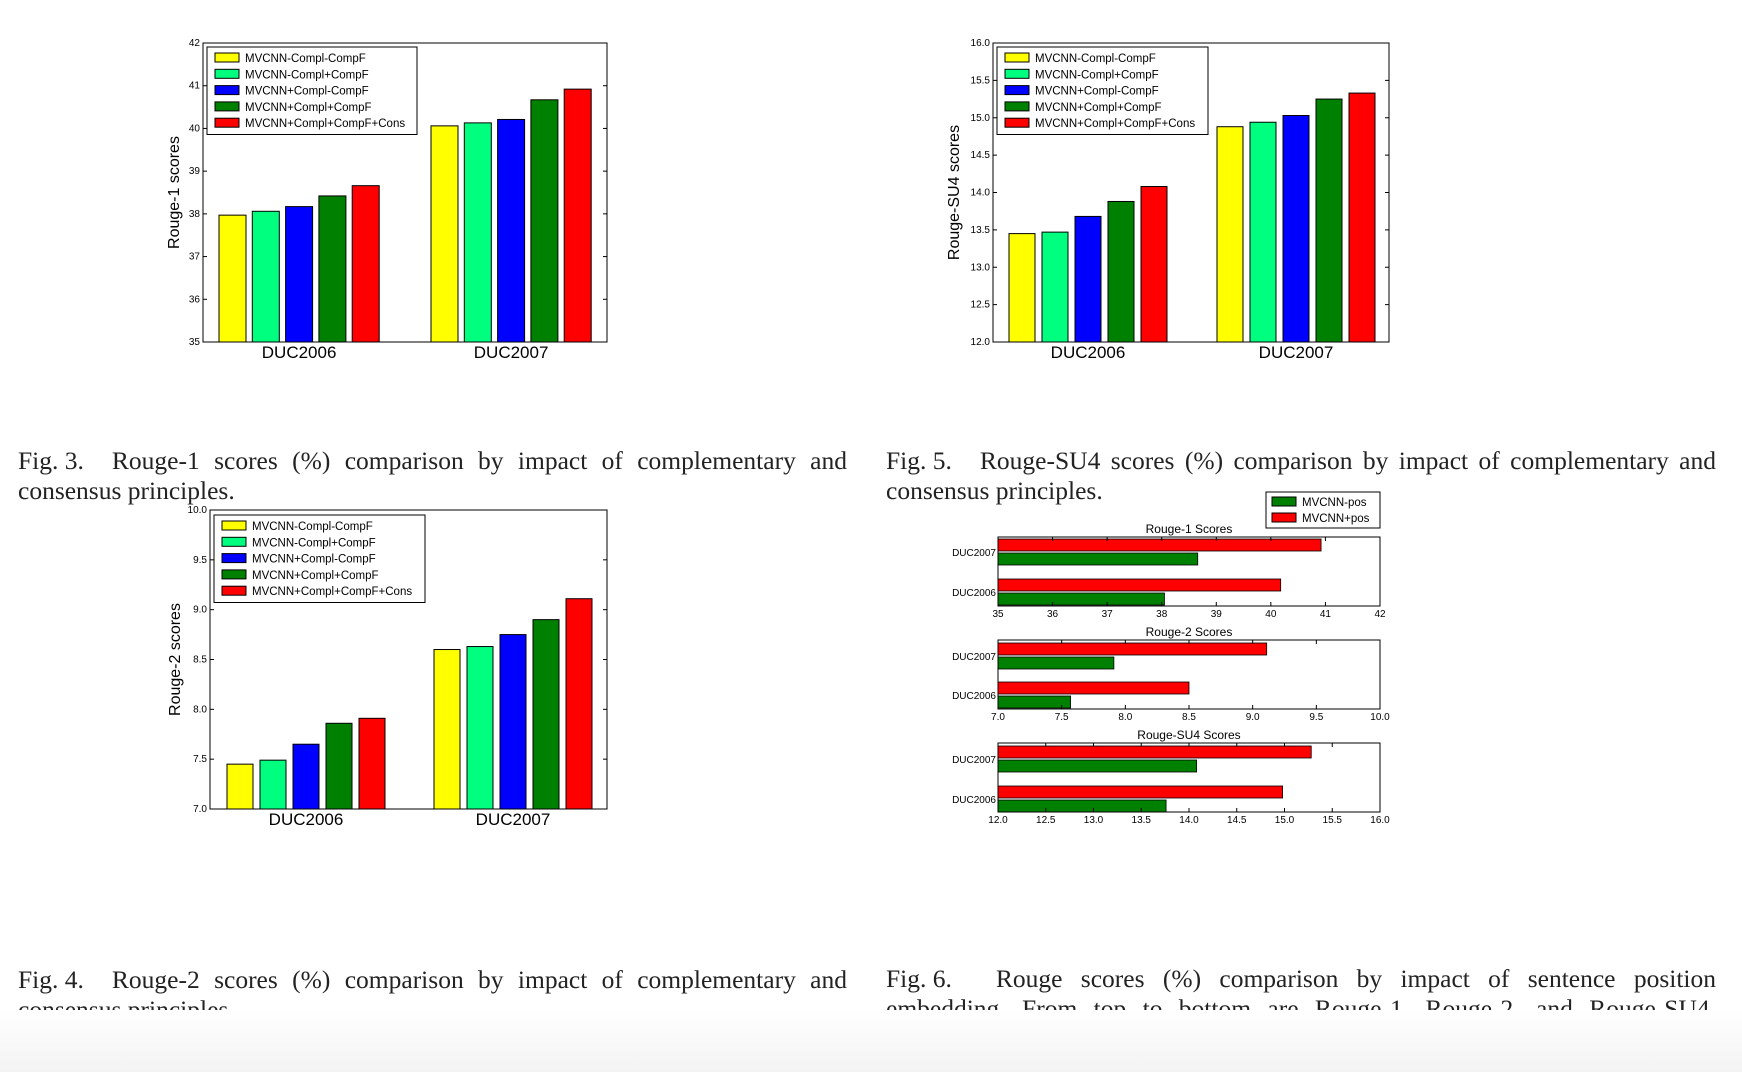 The image size is (1742, 1072). I want to click on y-tick-label: 12.5, so click(981, 305).